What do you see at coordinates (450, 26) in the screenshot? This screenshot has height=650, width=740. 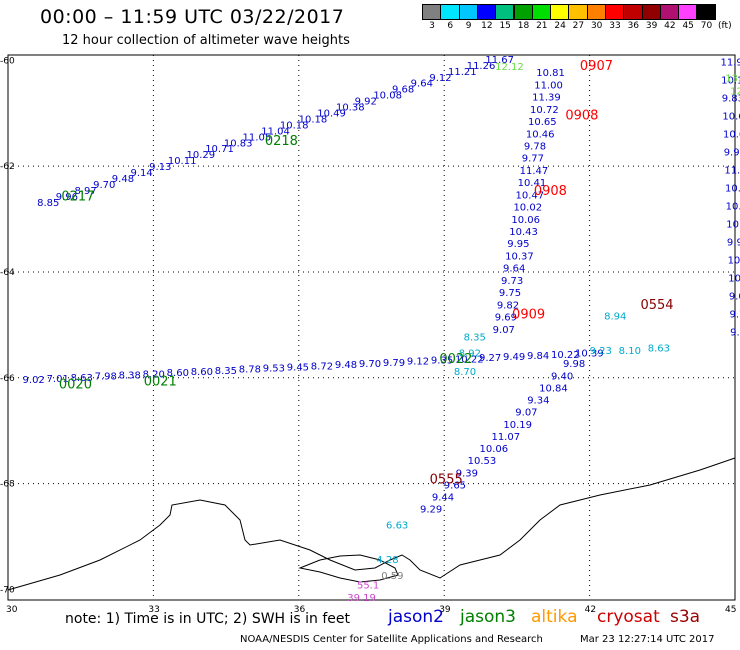 I see `colorbar-tick-label: 6` at bounding box center [450, 26].